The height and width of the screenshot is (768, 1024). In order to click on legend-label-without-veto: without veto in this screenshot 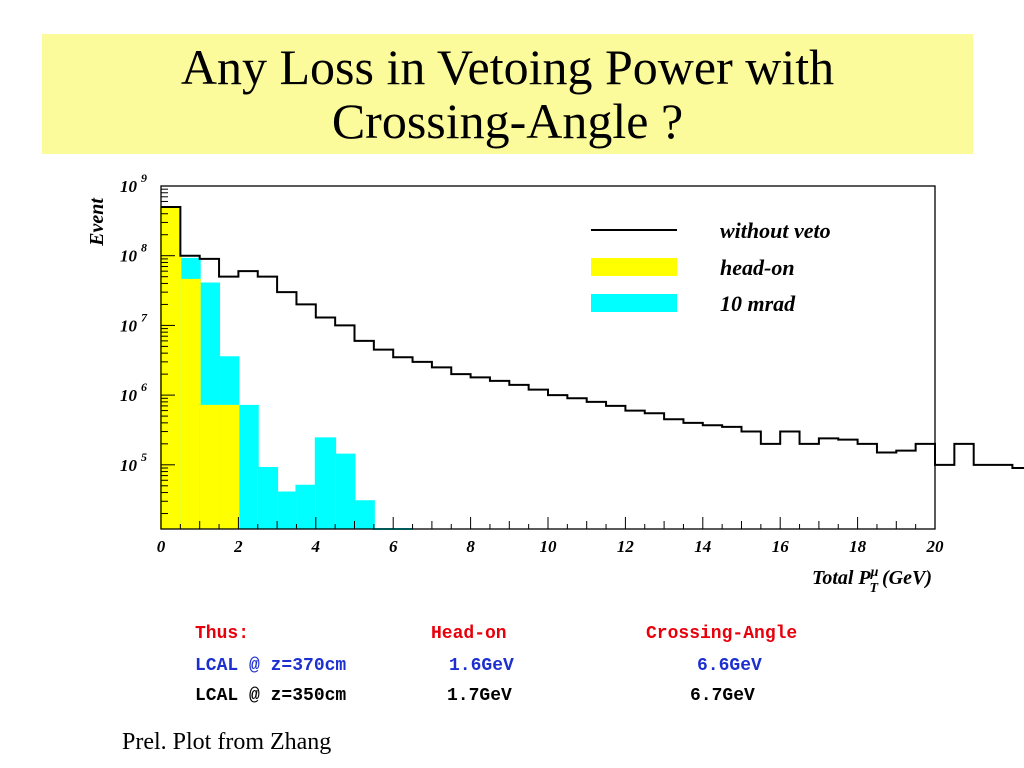, I will do `click(775, 230)`.